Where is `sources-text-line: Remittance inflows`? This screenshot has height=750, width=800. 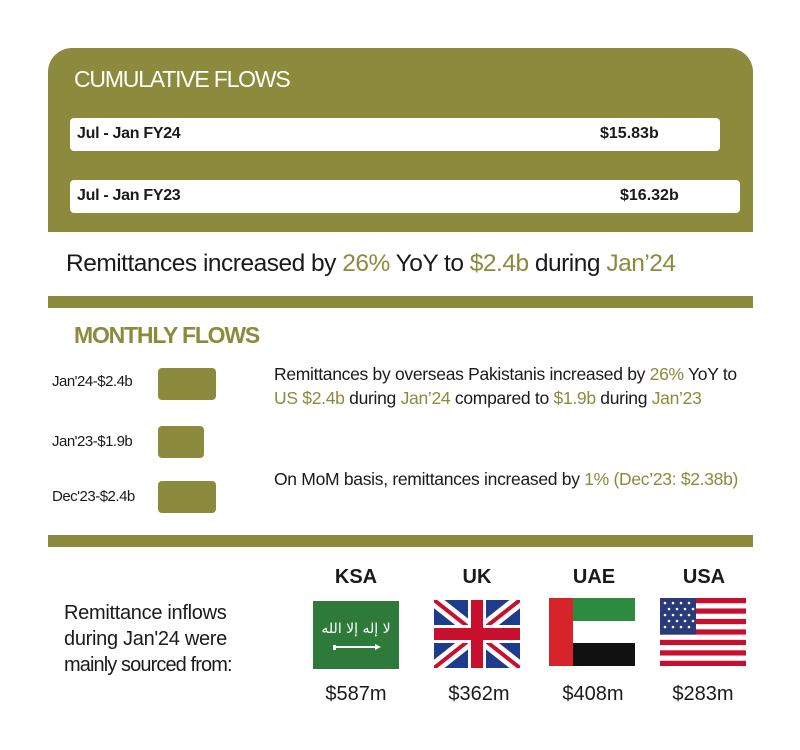 sources-text-line: Remittance inflows is located at coordinates (145, 613).